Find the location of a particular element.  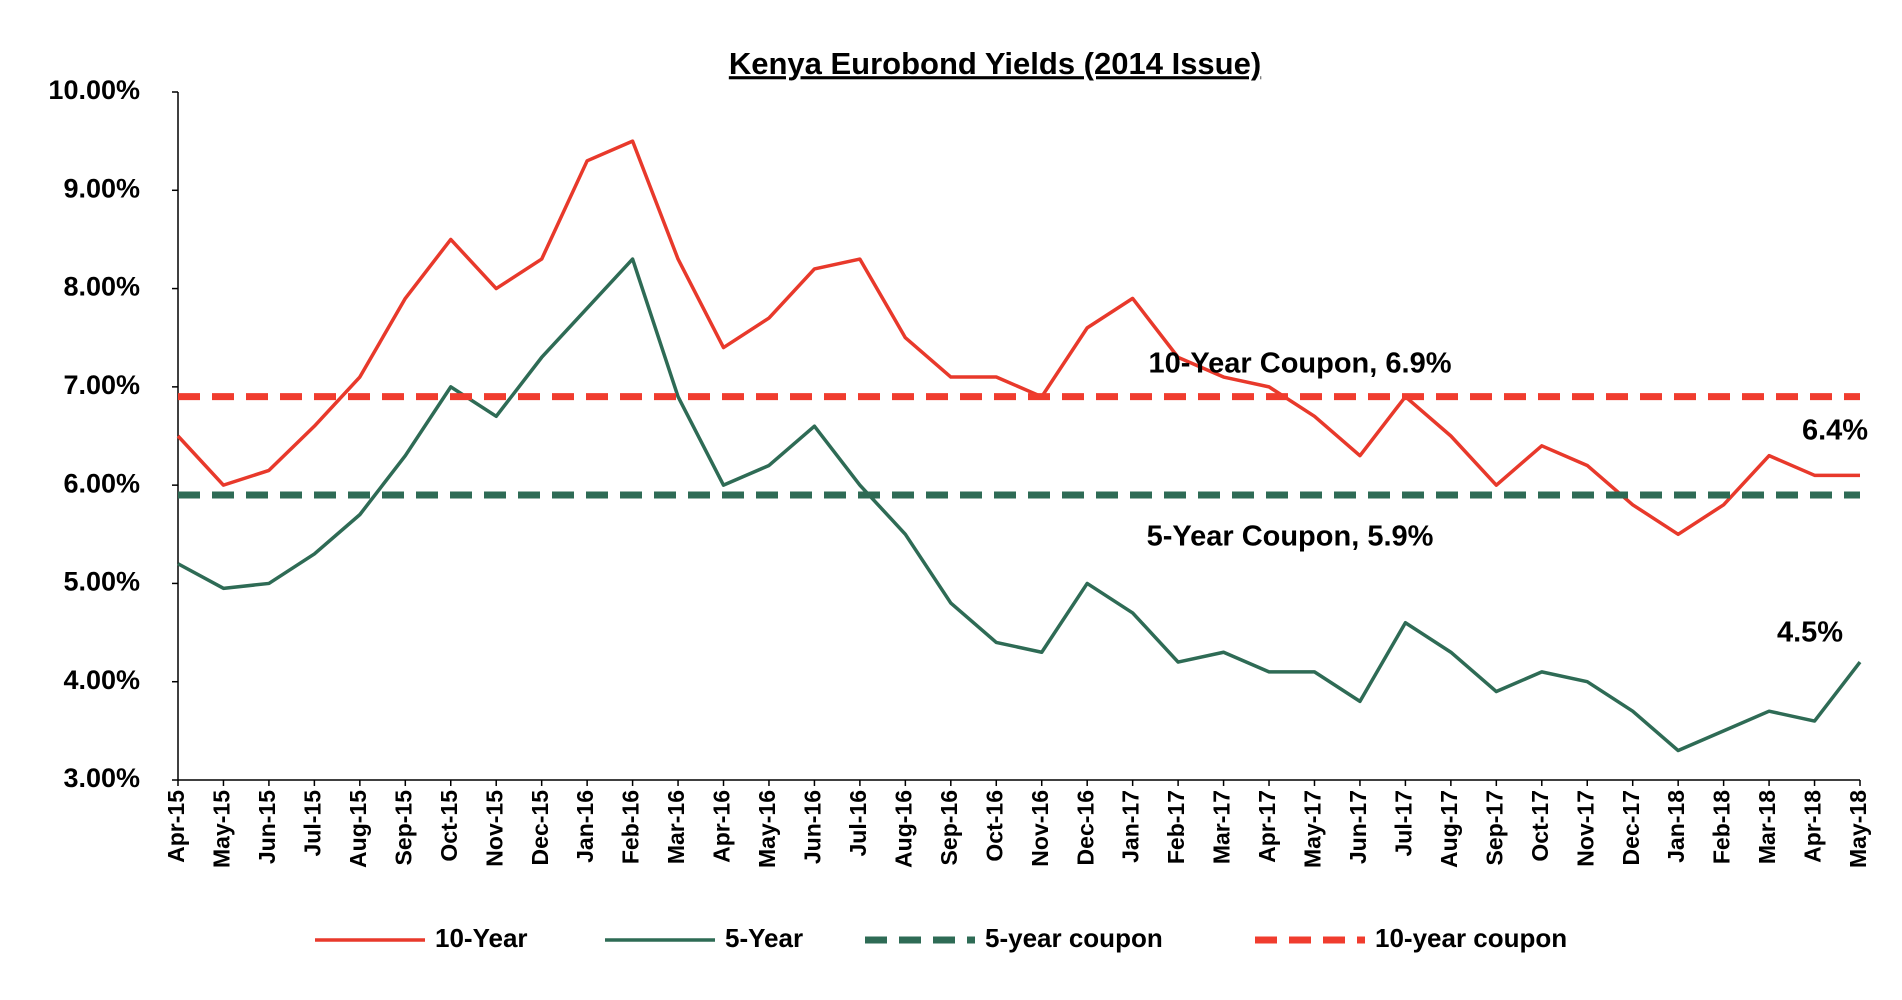

x-tick-label: Aug-15 is located at coordinates (358, 829).